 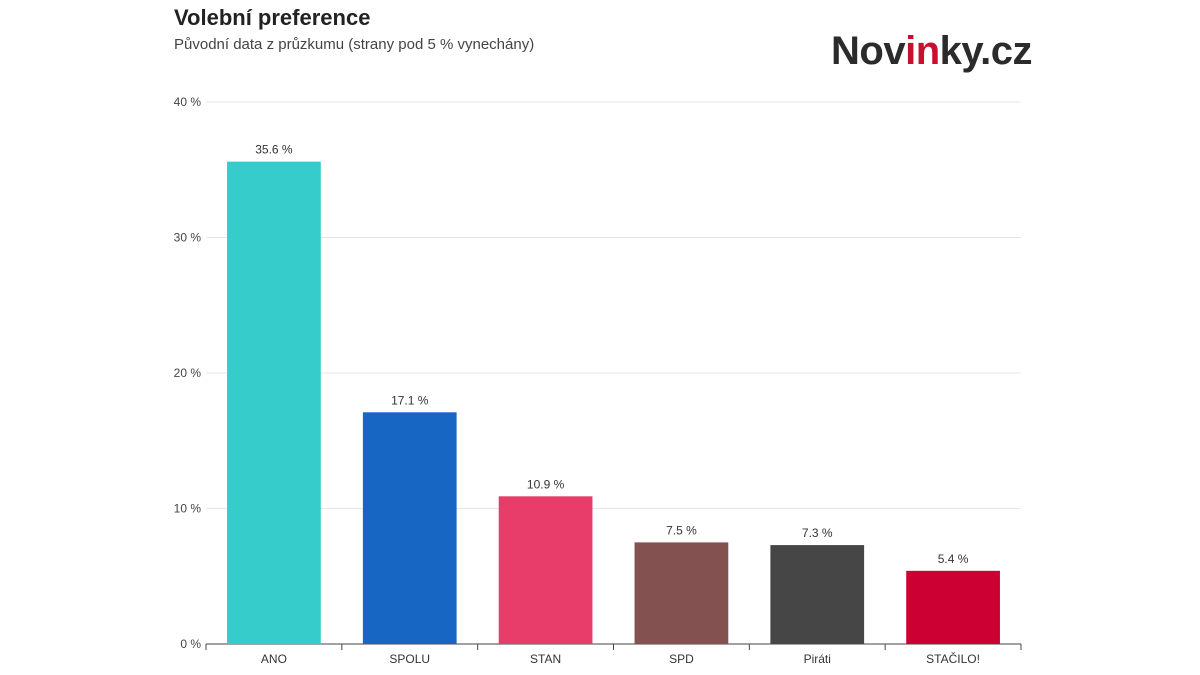 I want to click on data-label: 17.1 %, so click(x=410, y=400).